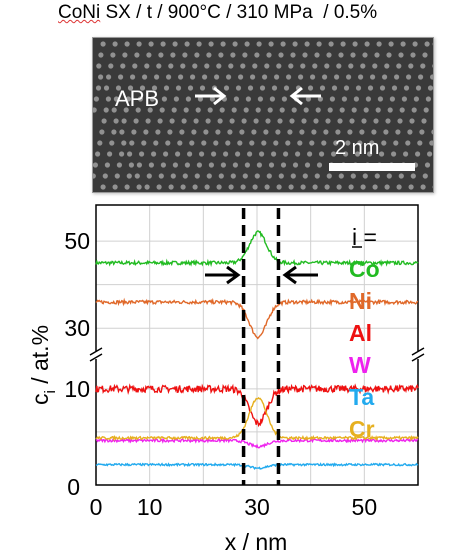 The width and height of the screenshot is (474, 559). What do you see at coordinates (364, 237) in the screenshot?
I see `legend-header: i =` at bounding box center [364, 237].